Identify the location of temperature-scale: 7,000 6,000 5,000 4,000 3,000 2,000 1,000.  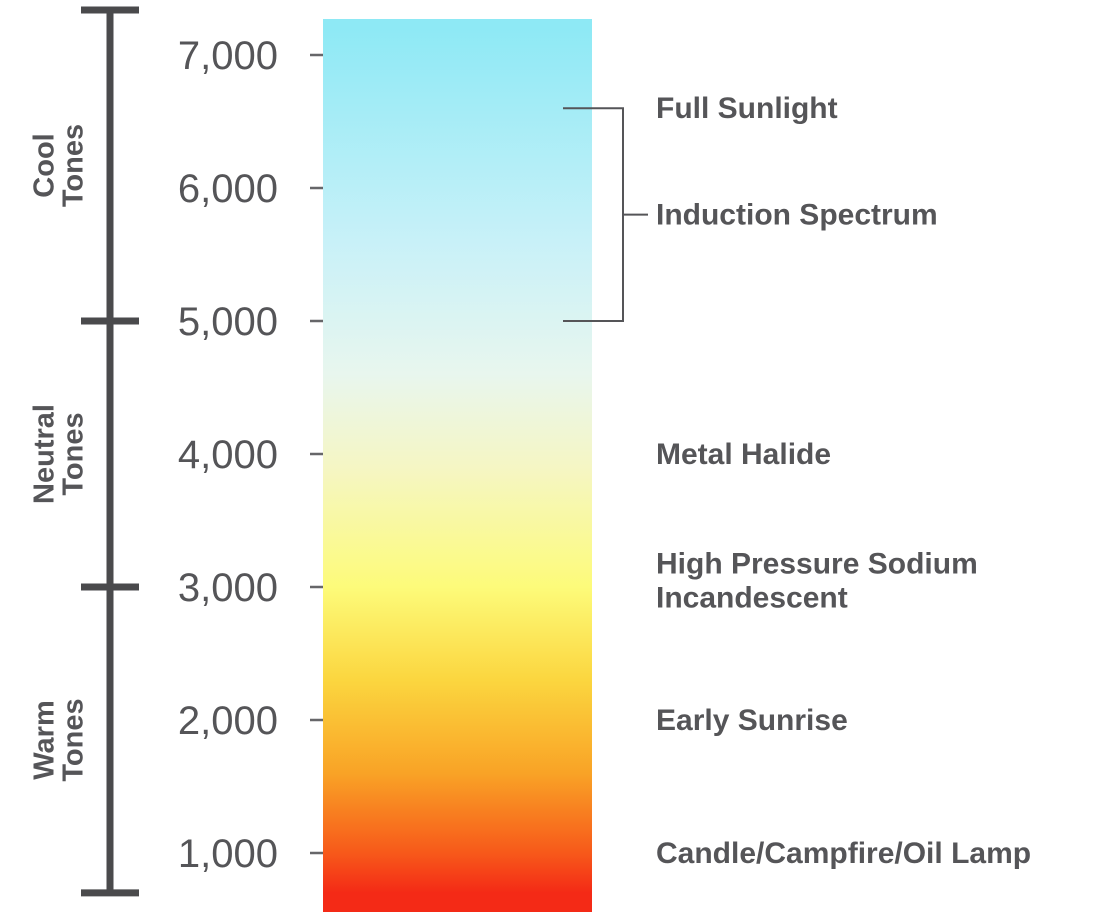
(260, 455).